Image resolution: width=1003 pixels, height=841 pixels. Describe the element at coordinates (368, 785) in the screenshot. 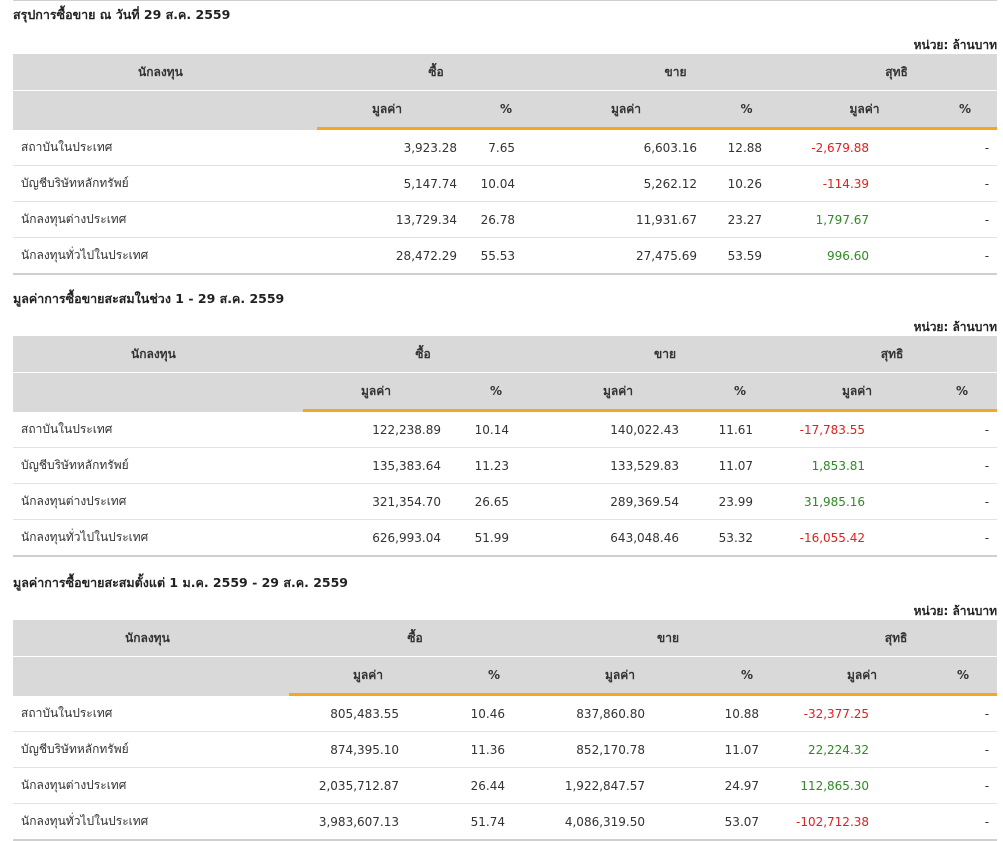

I see `buy-value-cell: 2,035,712.87` at that location.